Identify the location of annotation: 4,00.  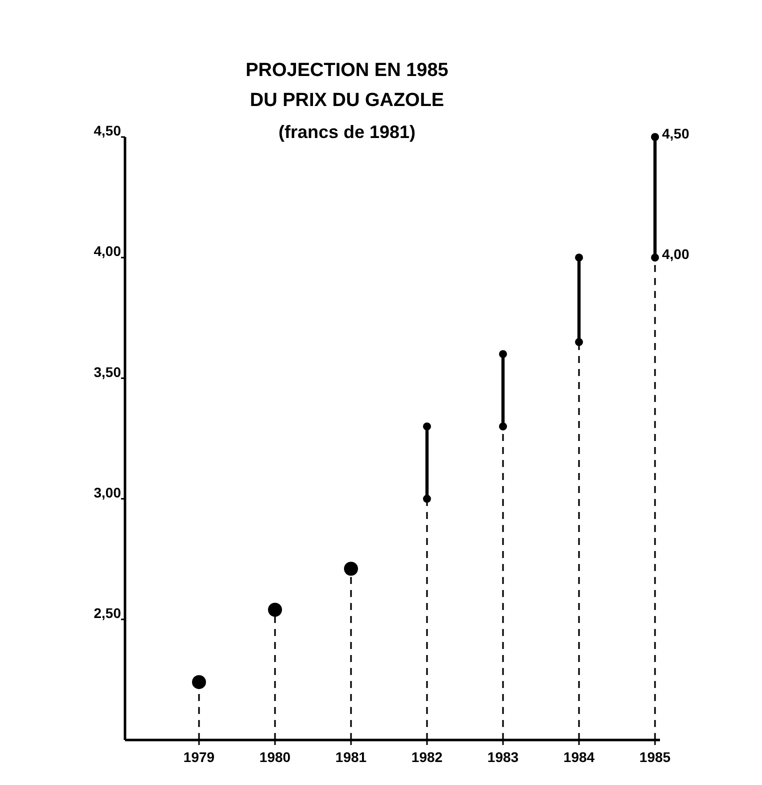
(676, 254).